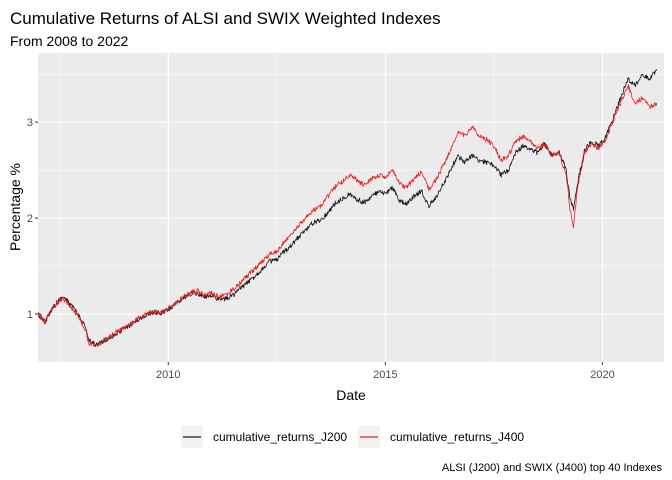 Image resolution: width=672 pixels, height=480 pixels. What do you see at coordinates (351, 395) in the screenshot?
I see `x-axis-title: Date` at bounding box center [351, 395].